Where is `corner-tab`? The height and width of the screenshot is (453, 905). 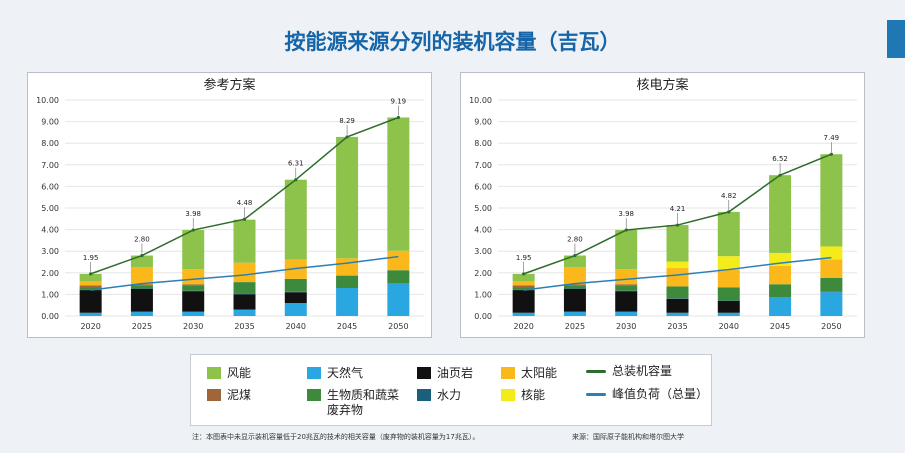 corner-tab is located at coordinates (896, 39).